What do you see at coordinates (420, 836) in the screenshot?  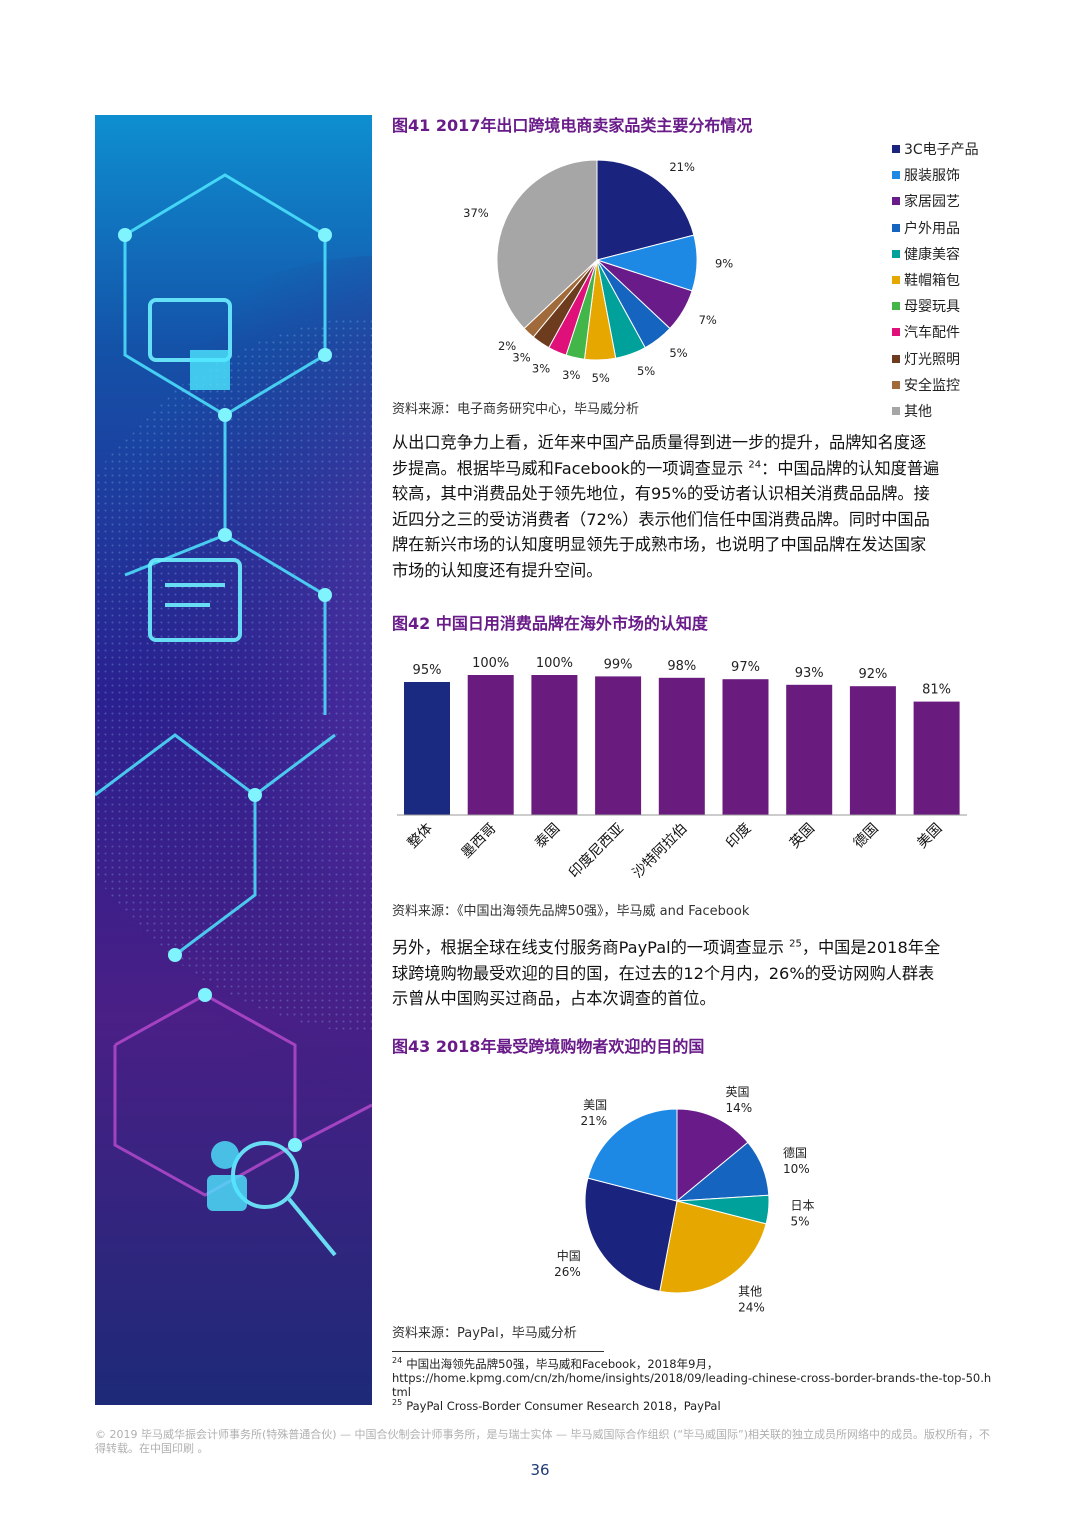 I see `fig42-category-label-0: 整体` at bounding box center [420, 836].